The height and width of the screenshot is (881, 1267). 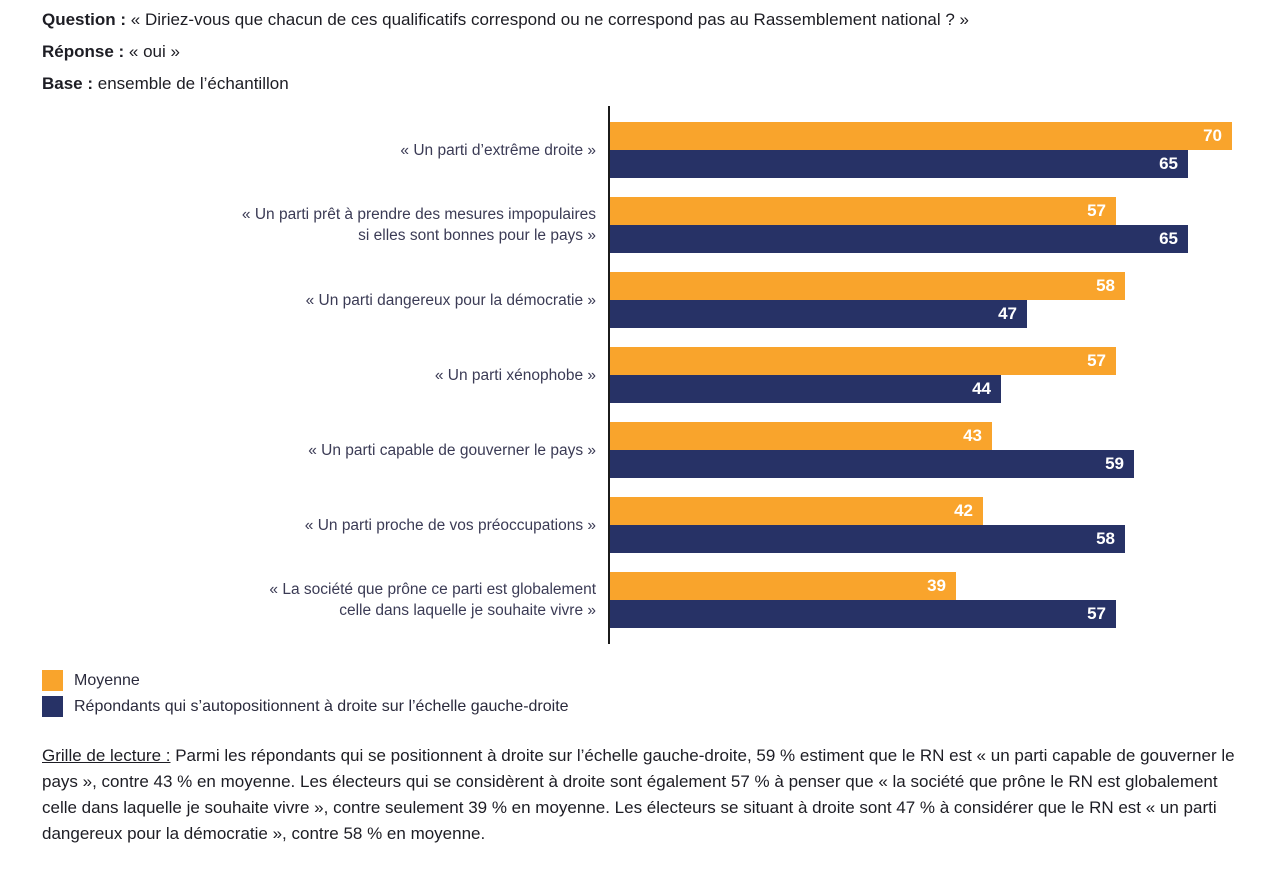 I want to click on bar-value-label: 42, so click(x=963, y=510).